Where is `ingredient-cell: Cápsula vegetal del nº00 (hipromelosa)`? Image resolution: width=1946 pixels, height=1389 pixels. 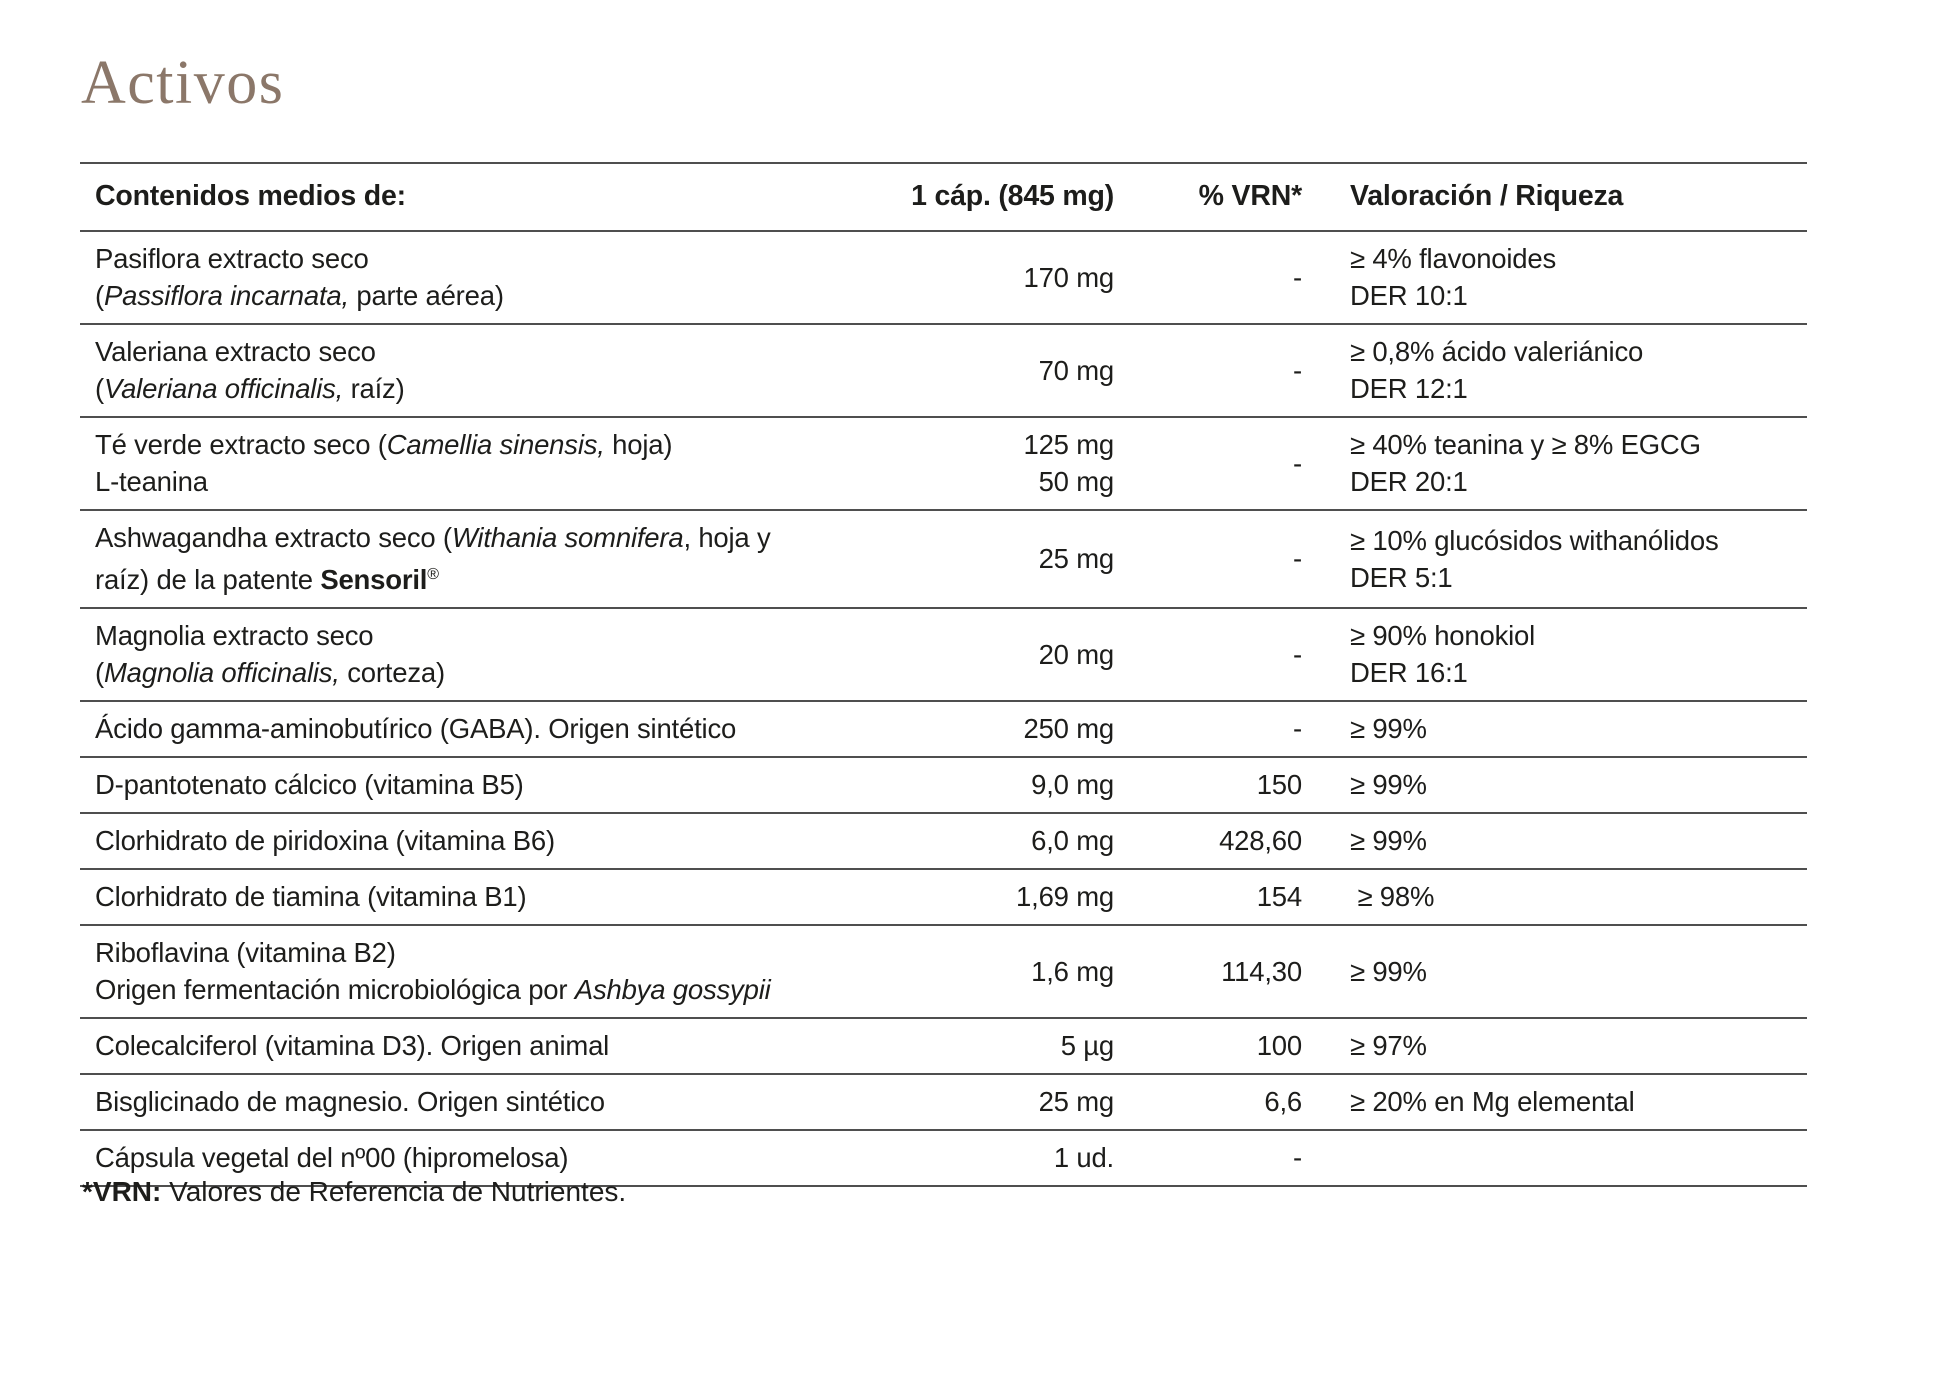
ingredient-cell: Cápsula vegetal del nº00 (hipromelosa) is located at coordinates (488, 1159).